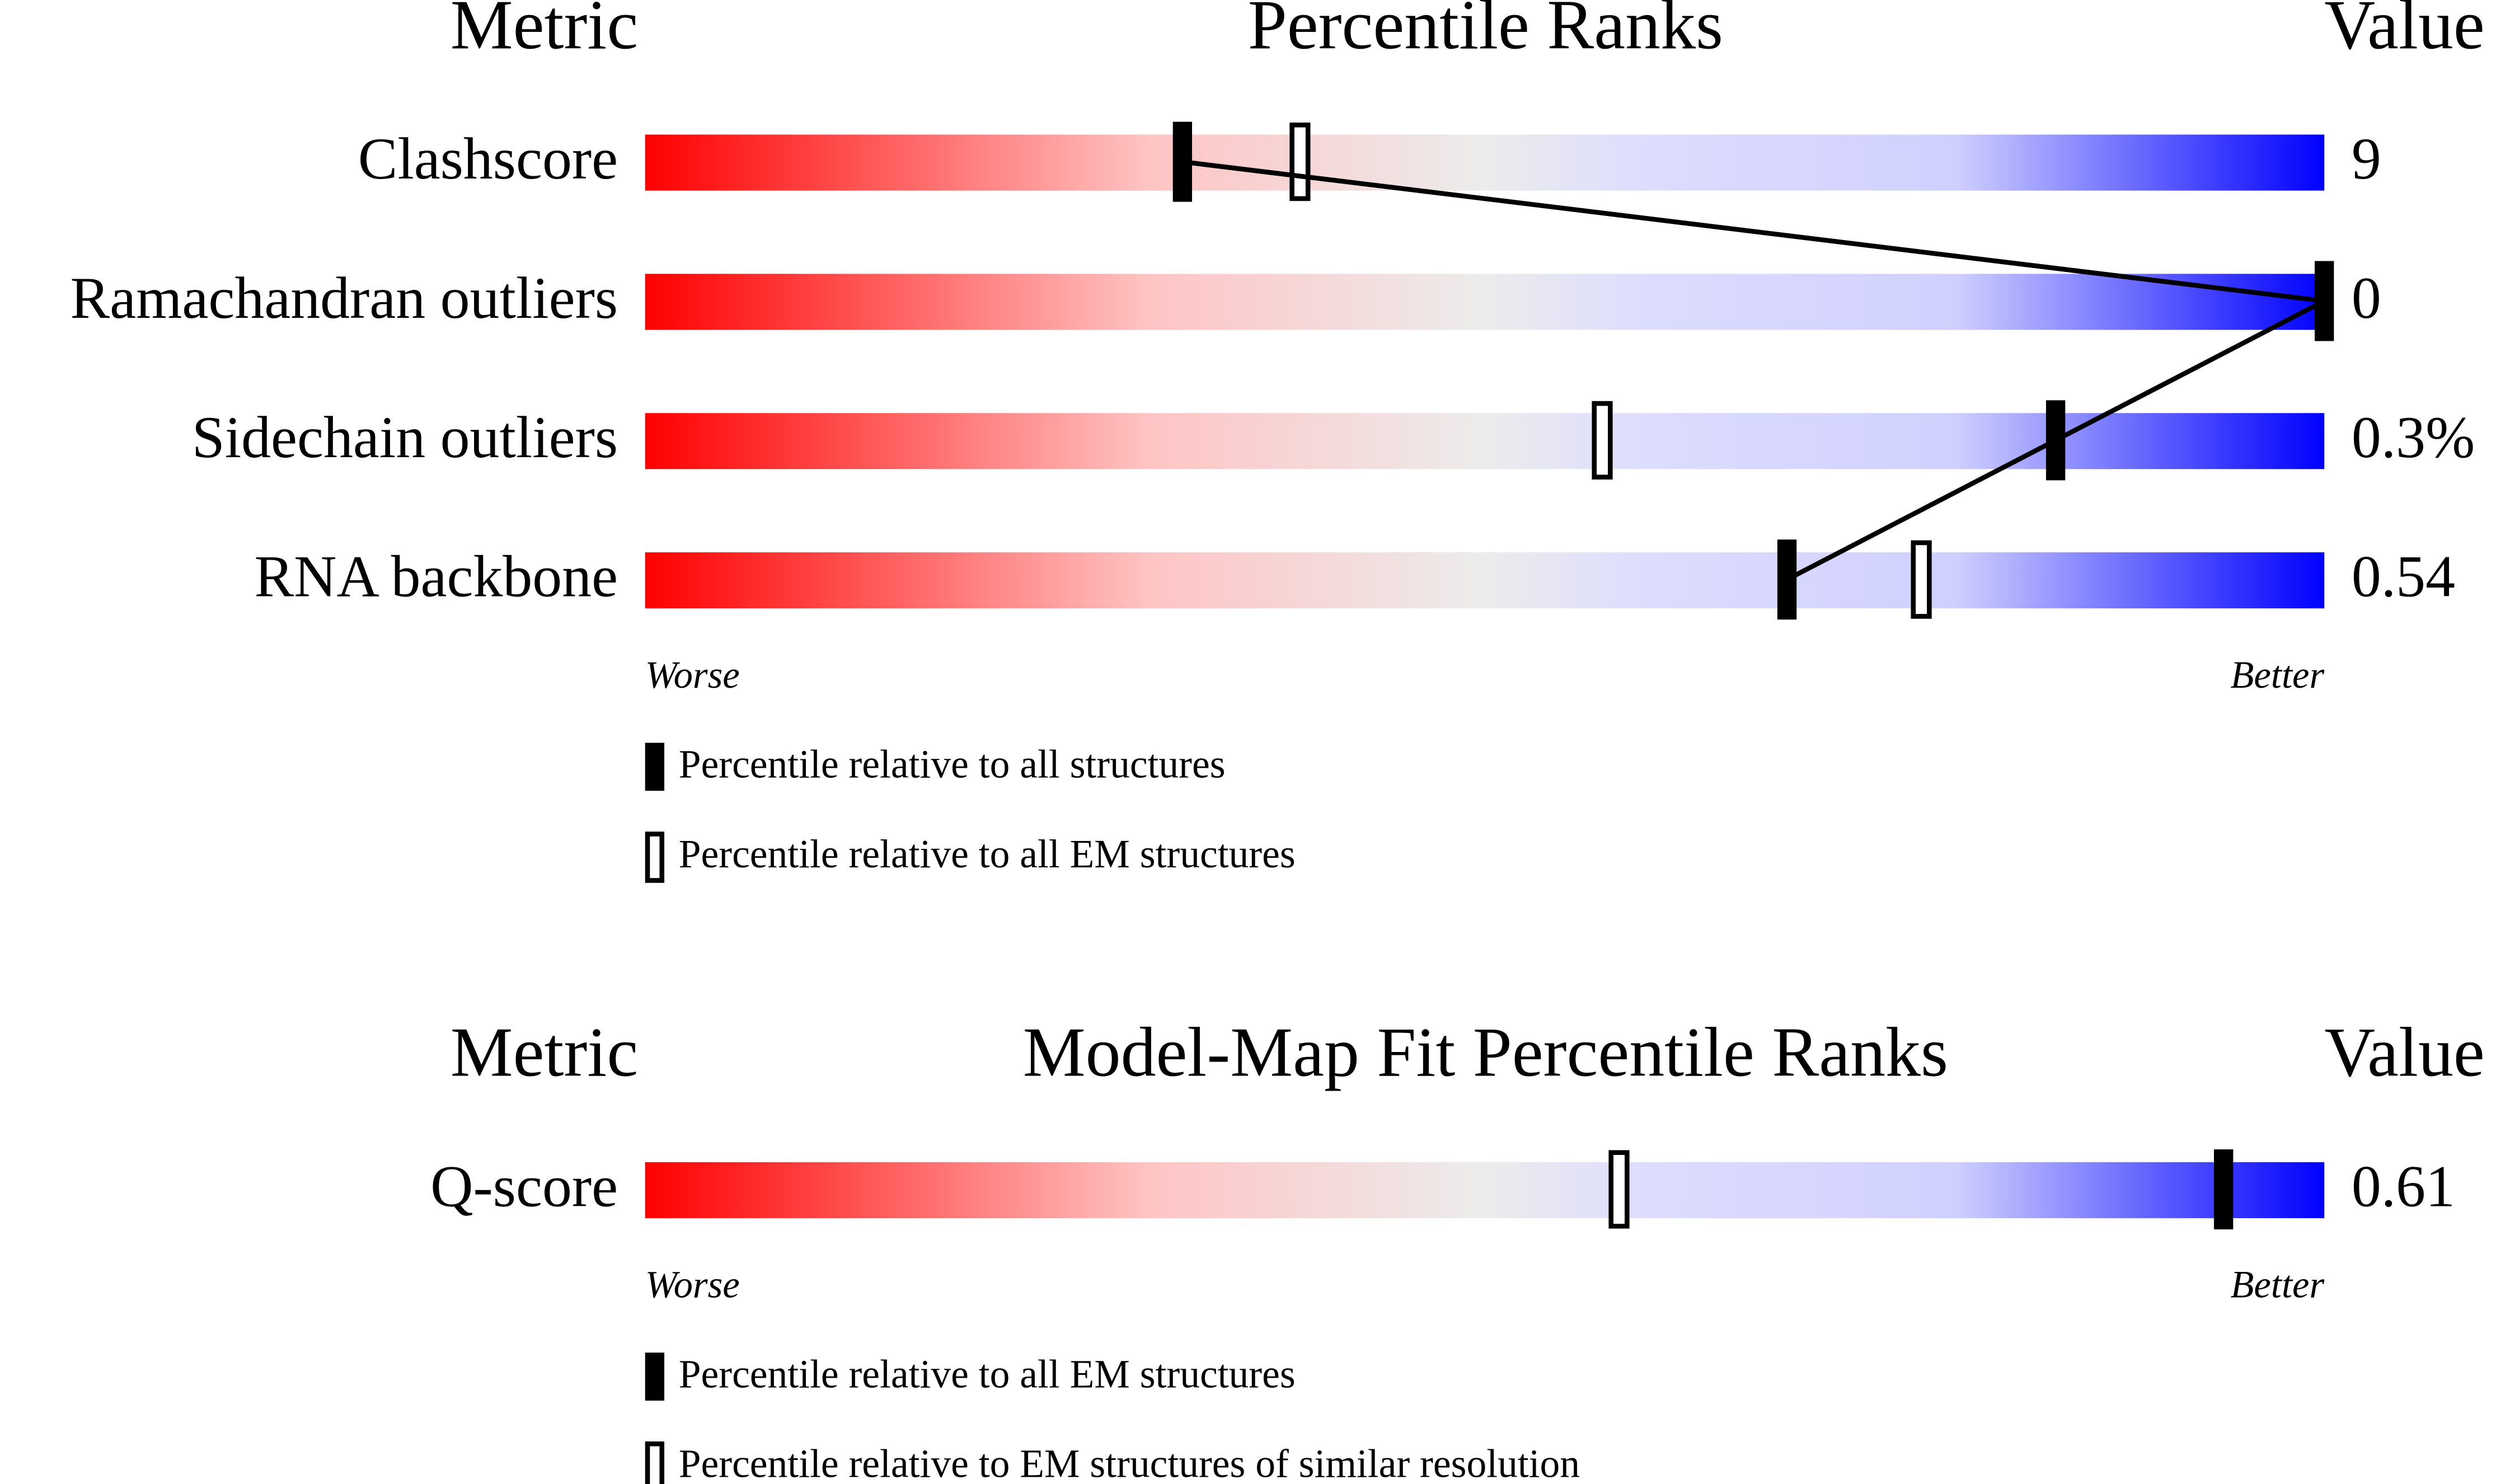 The width and height of the screenshot is (2510, 1484). Describe the element at coordinates (437, 576) in the screenshot. I see `metric-label: RNA backbone` at that location.